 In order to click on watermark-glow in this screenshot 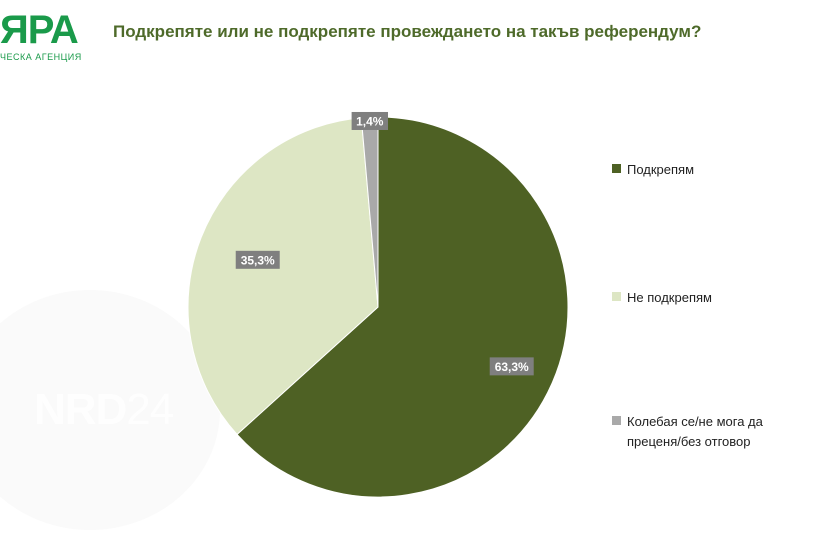, I will do `click(110, 410)`.